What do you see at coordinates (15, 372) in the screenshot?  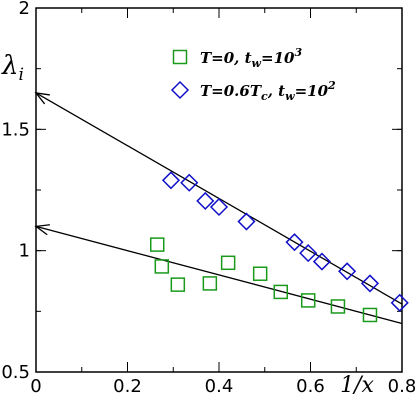 I see `y-tick-label: 0.5` at bounding box center [15, 372].